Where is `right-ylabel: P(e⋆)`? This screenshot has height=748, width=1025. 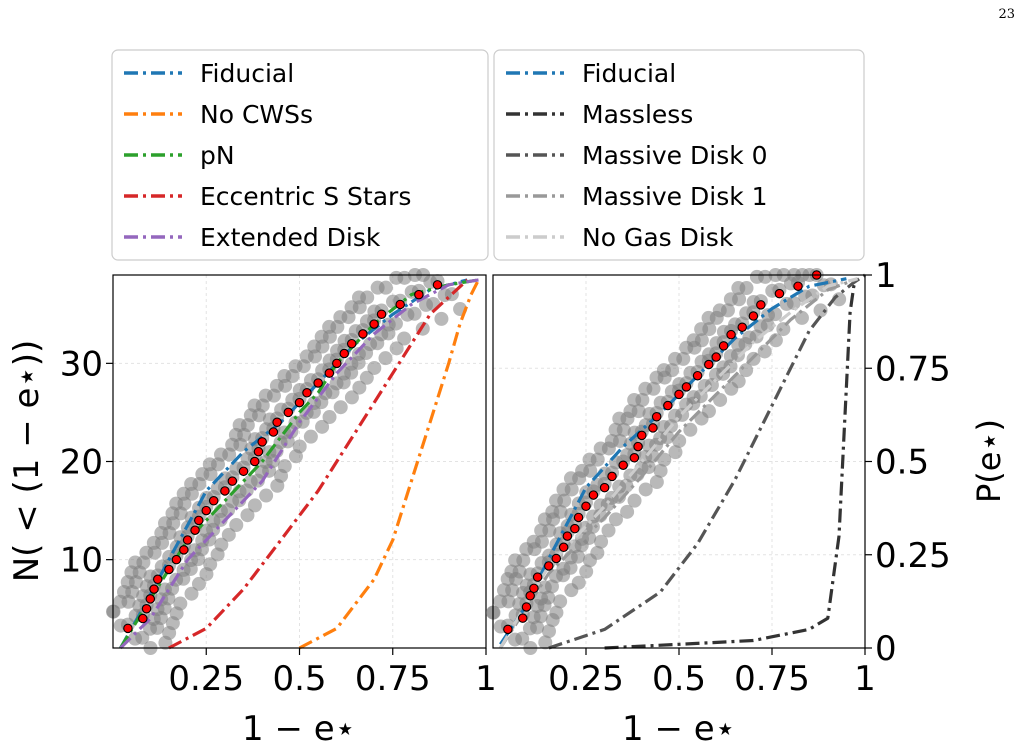
right-ylabel: P(e⋆) is located at coordinates (989, 461).